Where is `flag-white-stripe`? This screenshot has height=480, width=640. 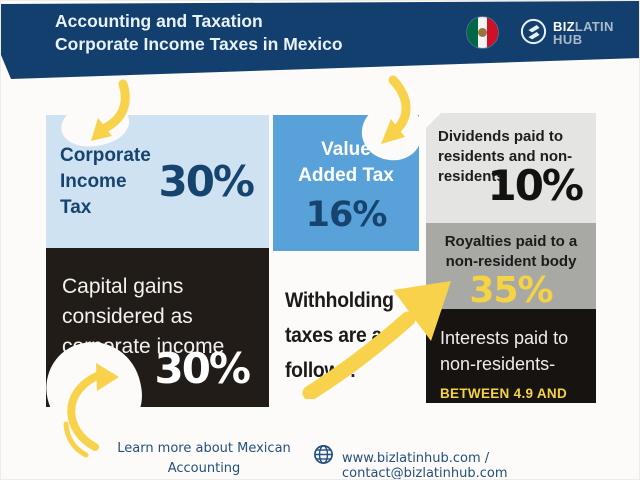 flag-white-stripe is located at coordinates (482, 32).